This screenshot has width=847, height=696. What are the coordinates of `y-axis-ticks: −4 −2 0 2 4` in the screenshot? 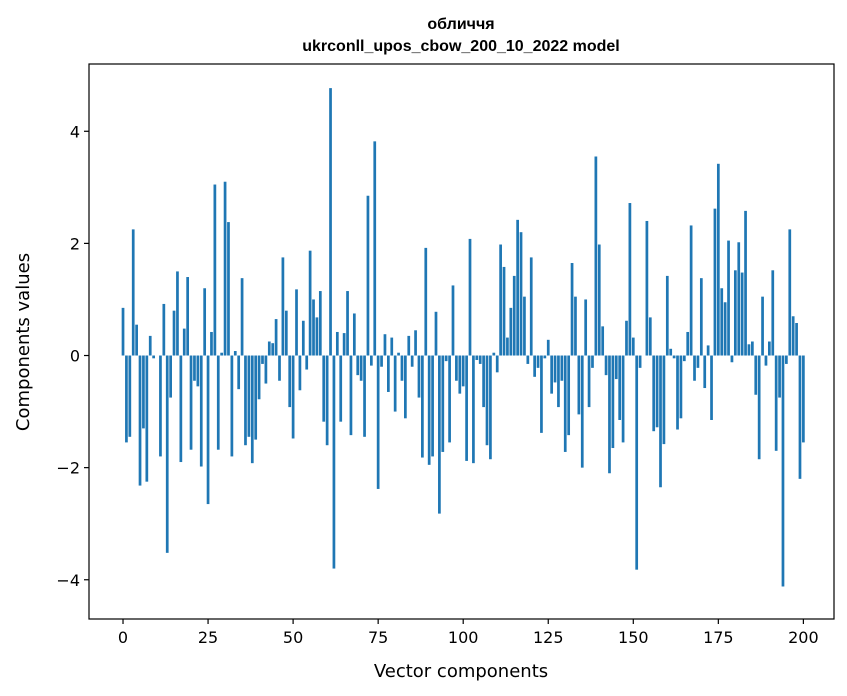 It's located at (72, 356).